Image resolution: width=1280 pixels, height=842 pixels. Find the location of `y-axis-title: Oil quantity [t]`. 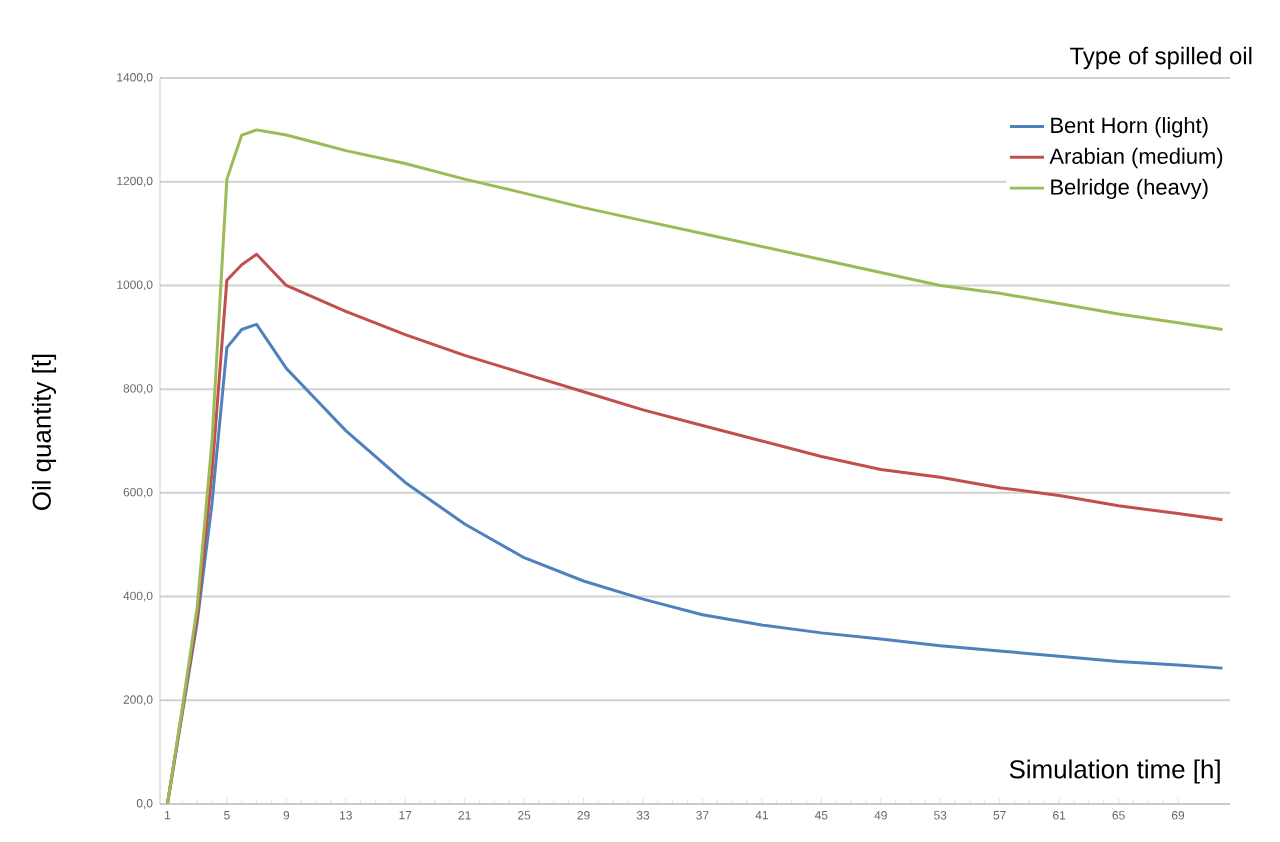

y-axis-title: Oil quantity [t] is located at coordinates (44, 432).